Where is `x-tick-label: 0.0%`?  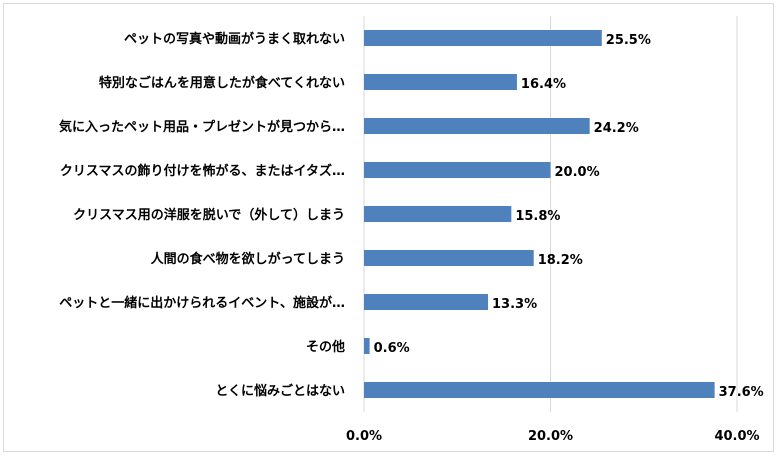 x-tick-label: 0.0% is located at coordinates (364, 436).